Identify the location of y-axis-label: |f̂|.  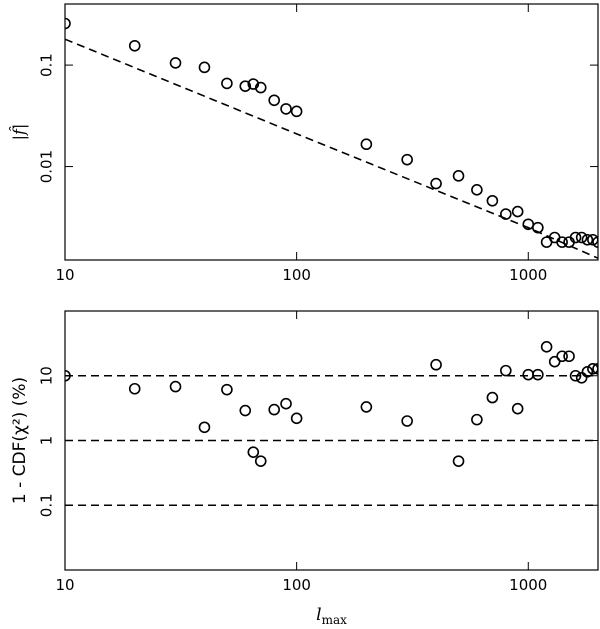
(18, 132).